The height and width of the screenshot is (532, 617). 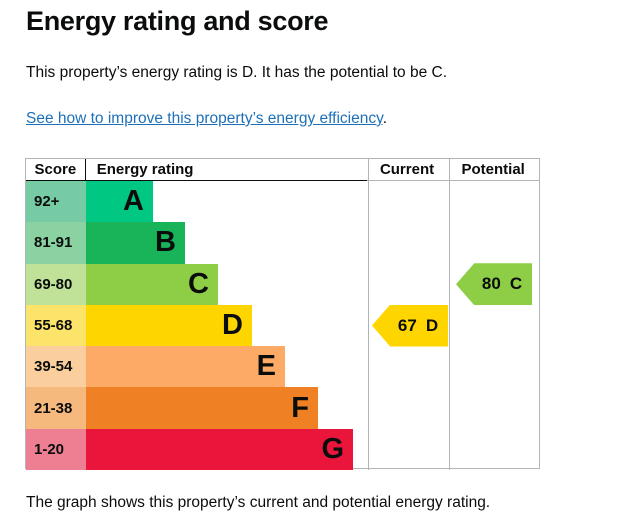 What do you see at coordinates (332, 448) in the screenshot?
I see `band-letter: G` at bounding box center [332, 448].